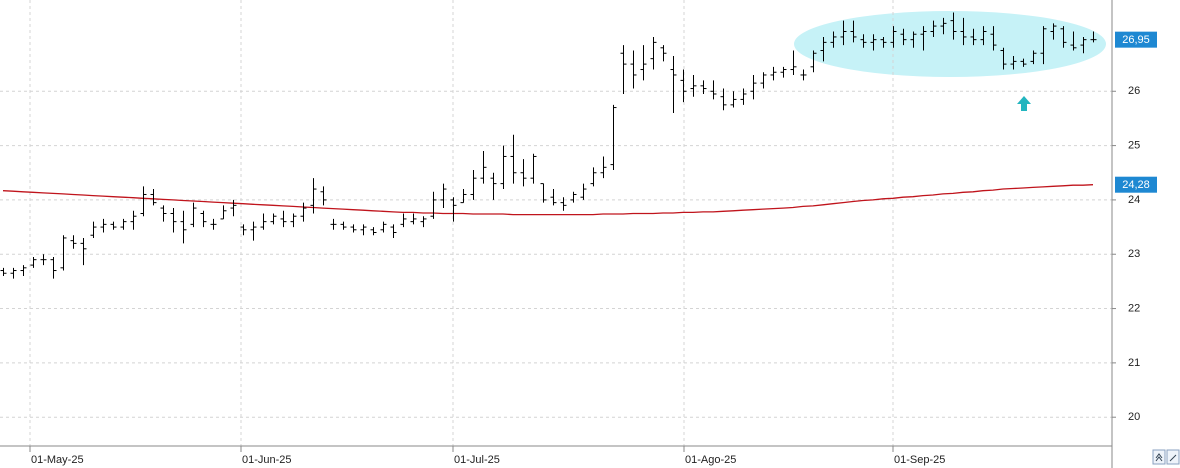 Image resolution: width=1180 pixels, height=468 pixels. Describe the element at coordinates (1134, 200) in the screenshot. I see `y-tick-label: 24` at that location.